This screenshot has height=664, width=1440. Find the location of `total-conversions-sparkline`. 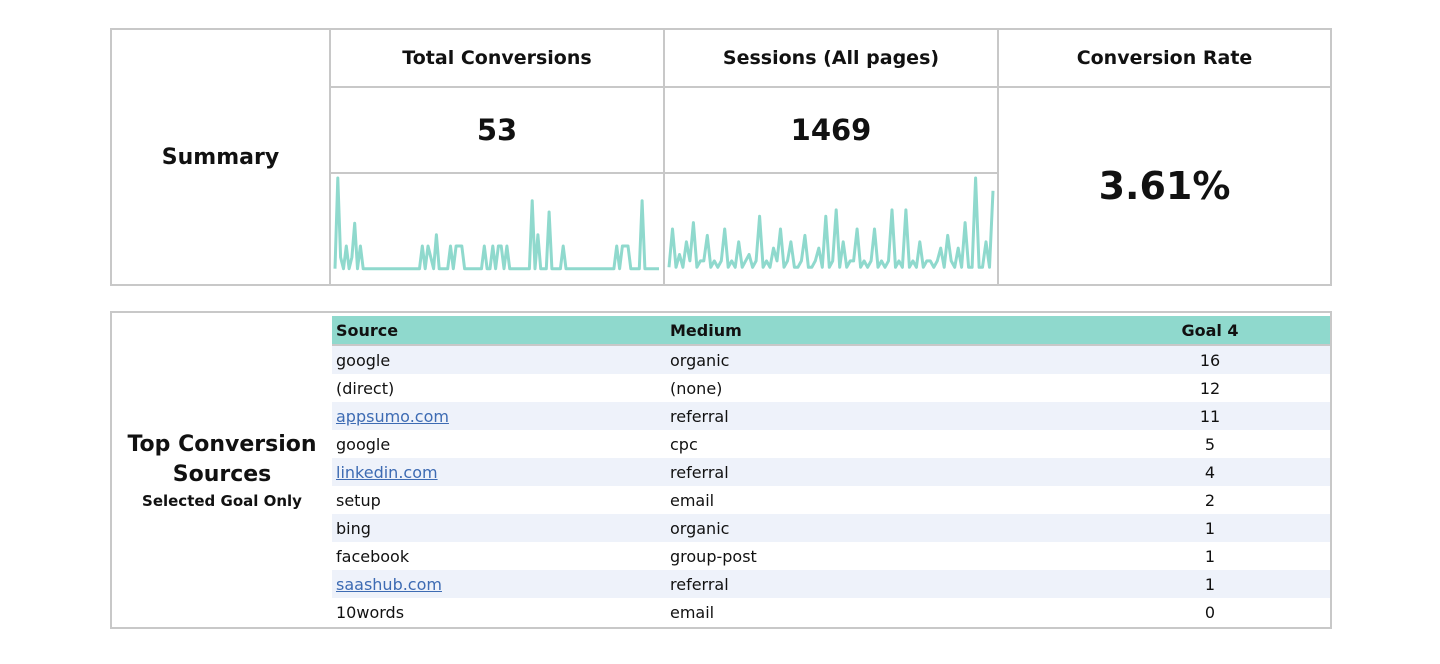

total-conversions-sparkline is located at coordinates (498, 229).